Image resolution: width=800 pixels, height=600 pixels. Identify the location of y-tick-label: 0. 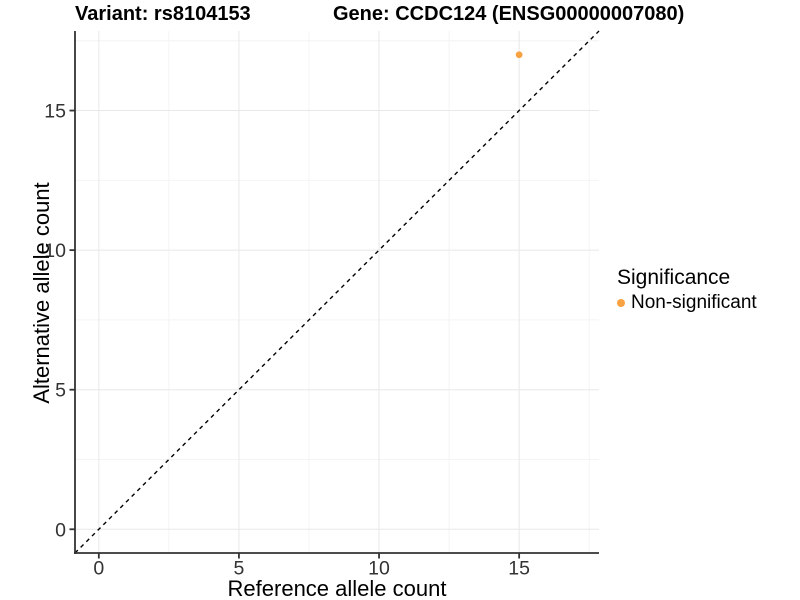
(60, 530).